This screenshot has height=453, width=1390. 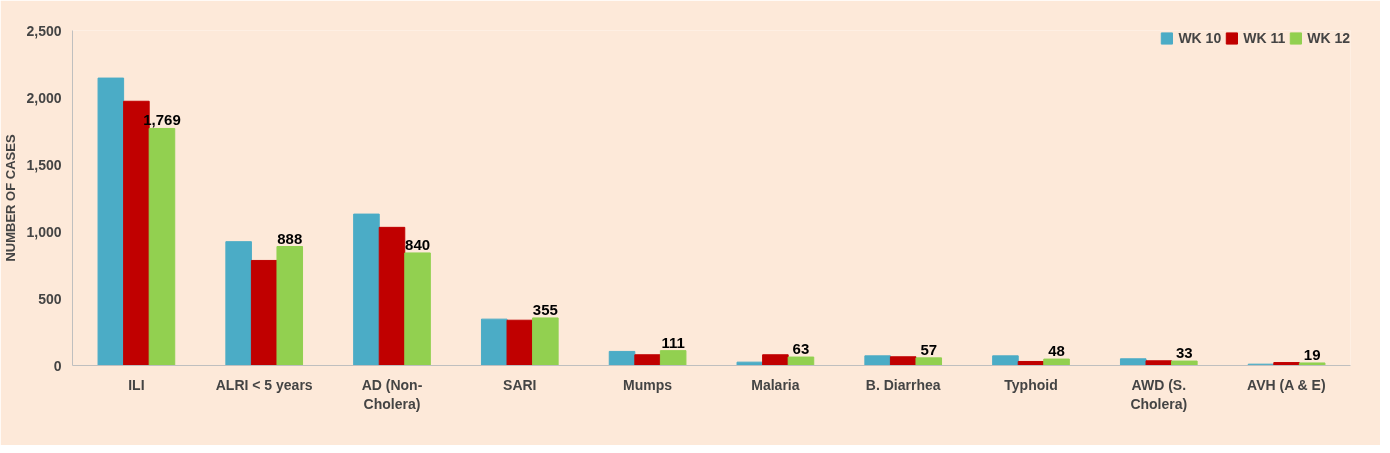 I want to click on legend-label: WK 11, so click(x=1264, y=38).